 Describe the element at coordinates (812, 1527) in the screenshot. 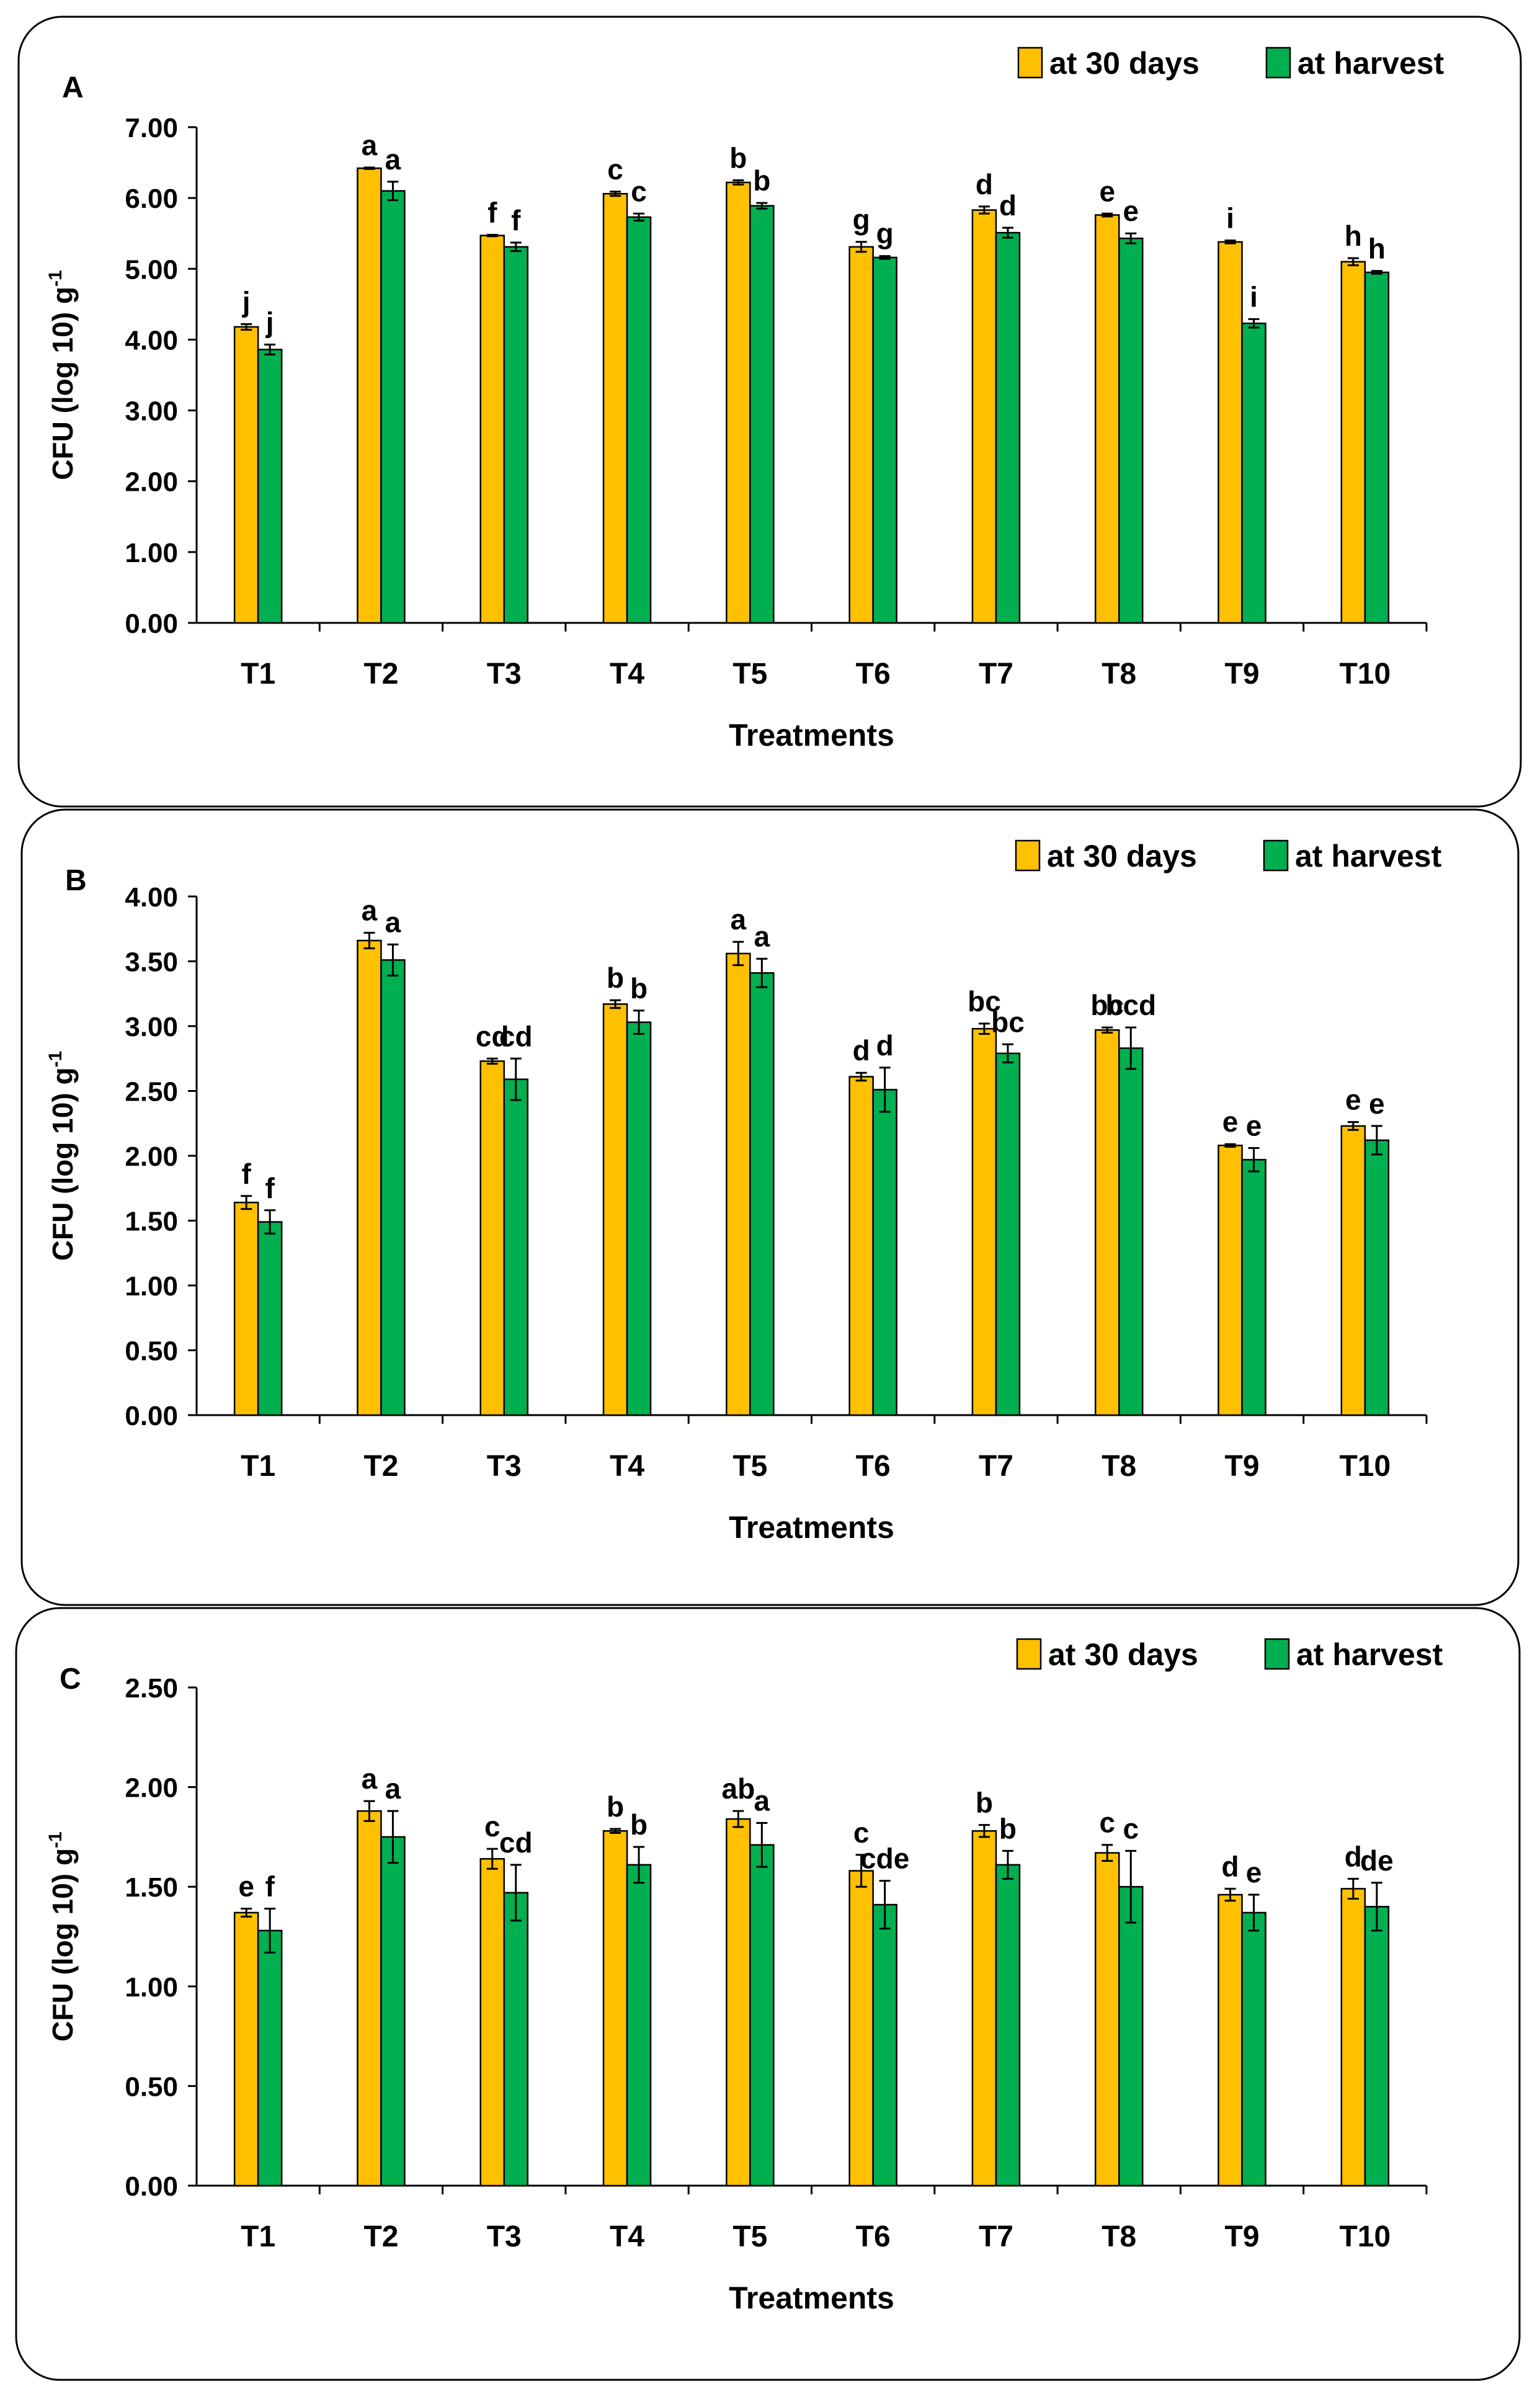

I see `x-axis-title: Treatments` at that location.